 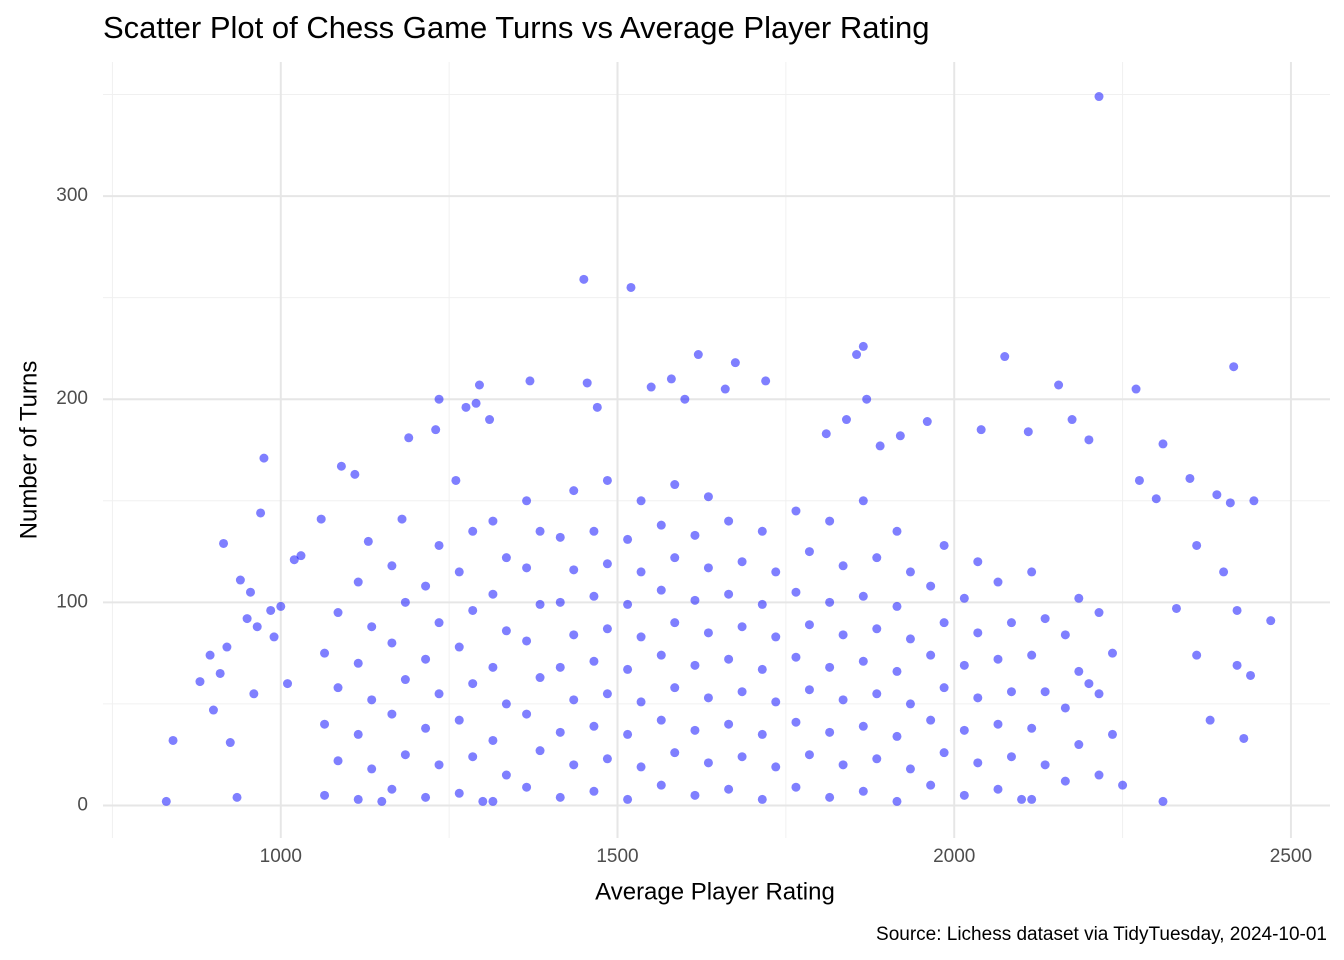 What do you see at coordinates (82, 805) in the screenshot?
I see `y-tick-label: 0` at bounding box center [82, 805].